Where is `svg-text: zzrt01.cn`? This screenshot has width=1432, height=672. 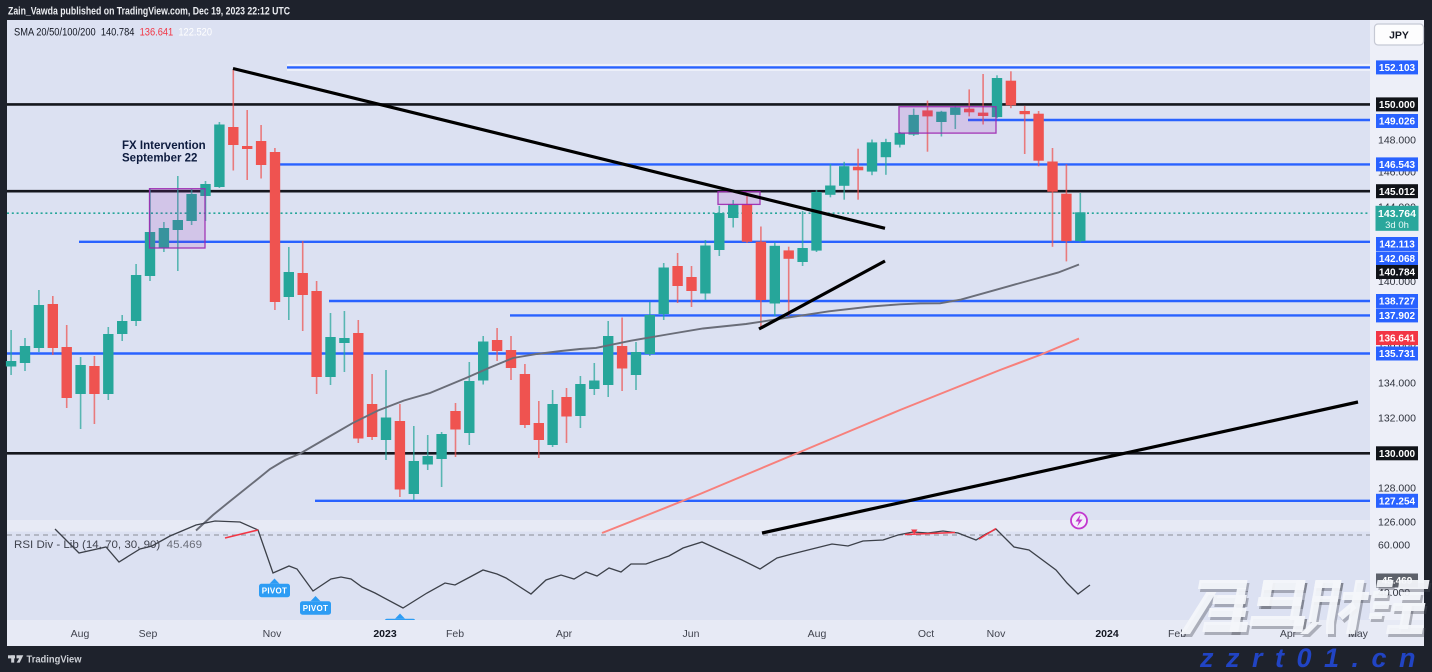
svg-text: zzrt01.cn is located at coordinates (1313, 657).